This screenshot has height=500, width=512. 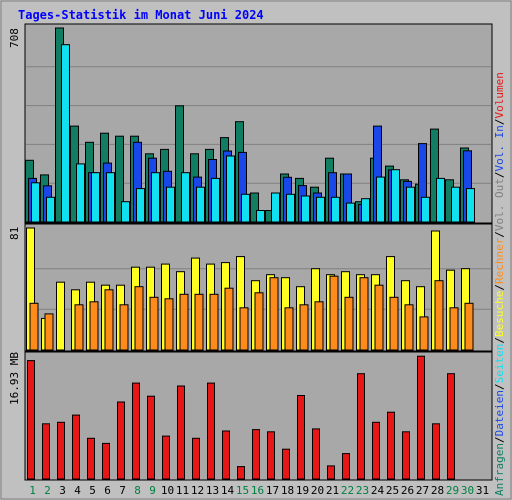 I want to click on legend-part: Rechner, so click(x=499, y=260).